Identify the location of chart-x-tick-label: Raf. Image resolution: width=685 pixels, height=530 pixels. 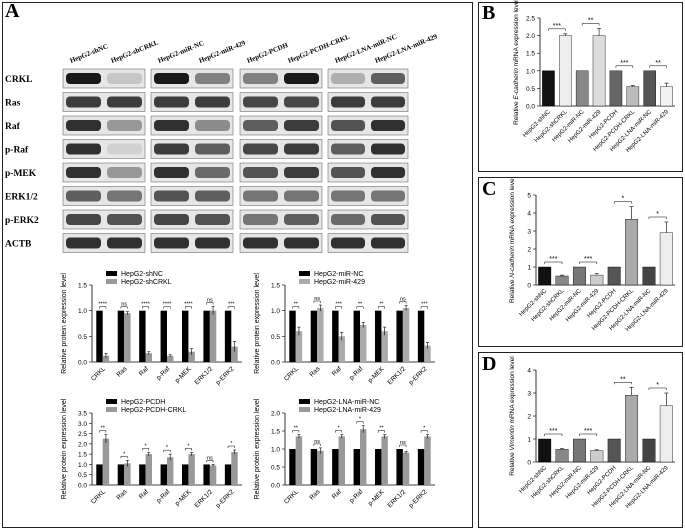
(337, 494).